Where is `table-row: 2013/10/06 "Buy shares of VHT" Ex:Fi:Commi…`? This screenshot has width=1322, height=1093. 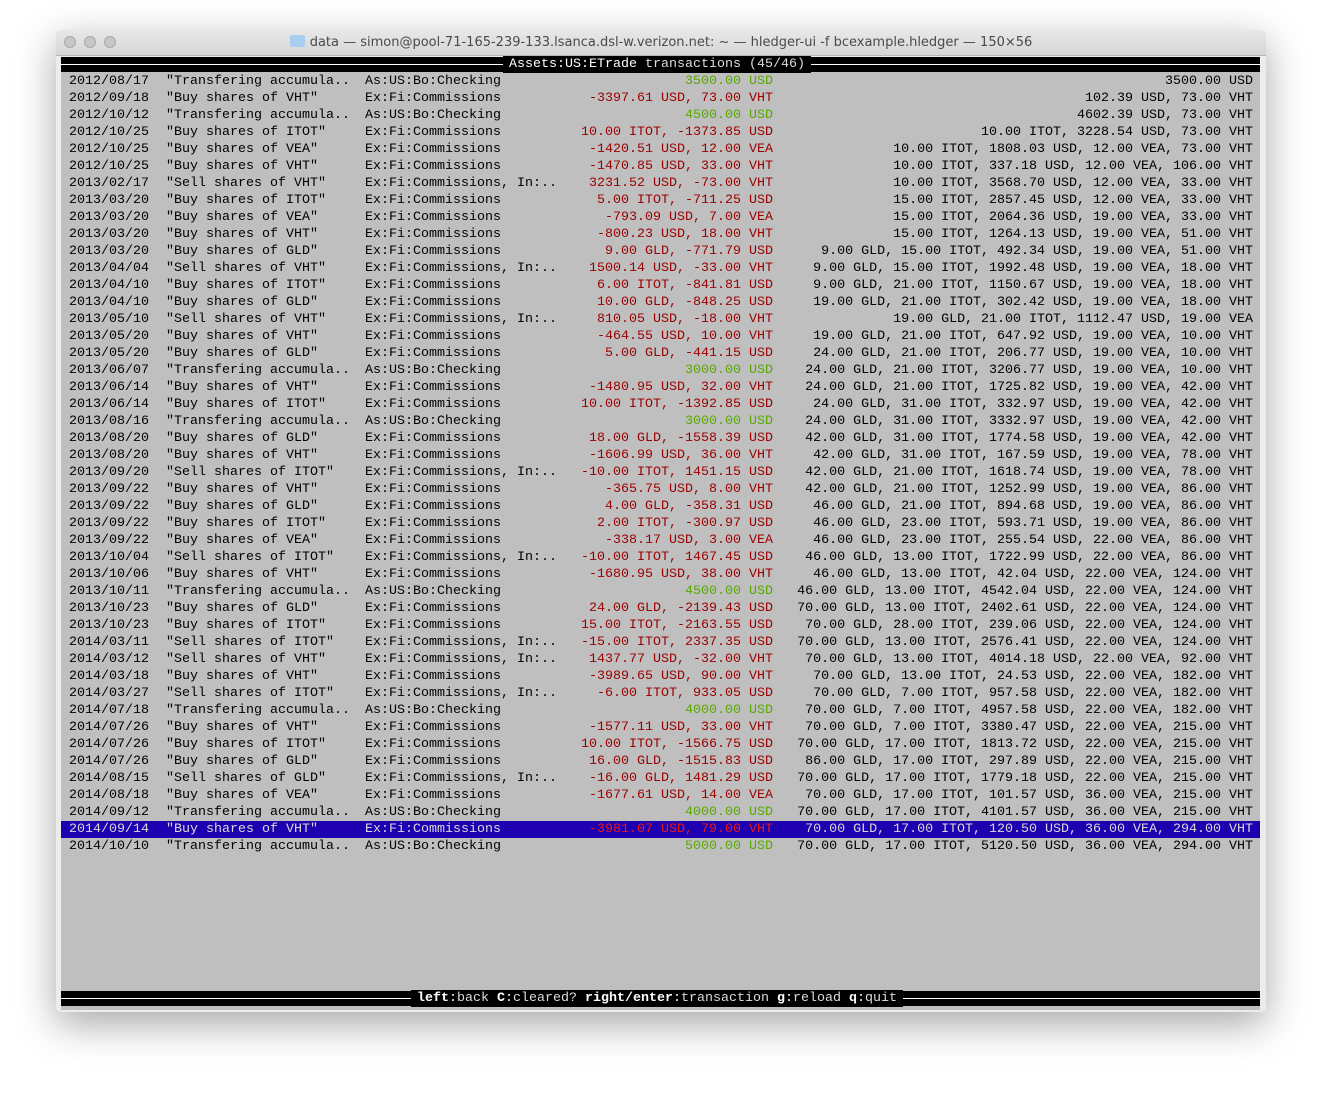 table-row: 2013/10/06 "Buy shares of VHT" Ex:Fi:Commi… is located at coordinates (660, 574).